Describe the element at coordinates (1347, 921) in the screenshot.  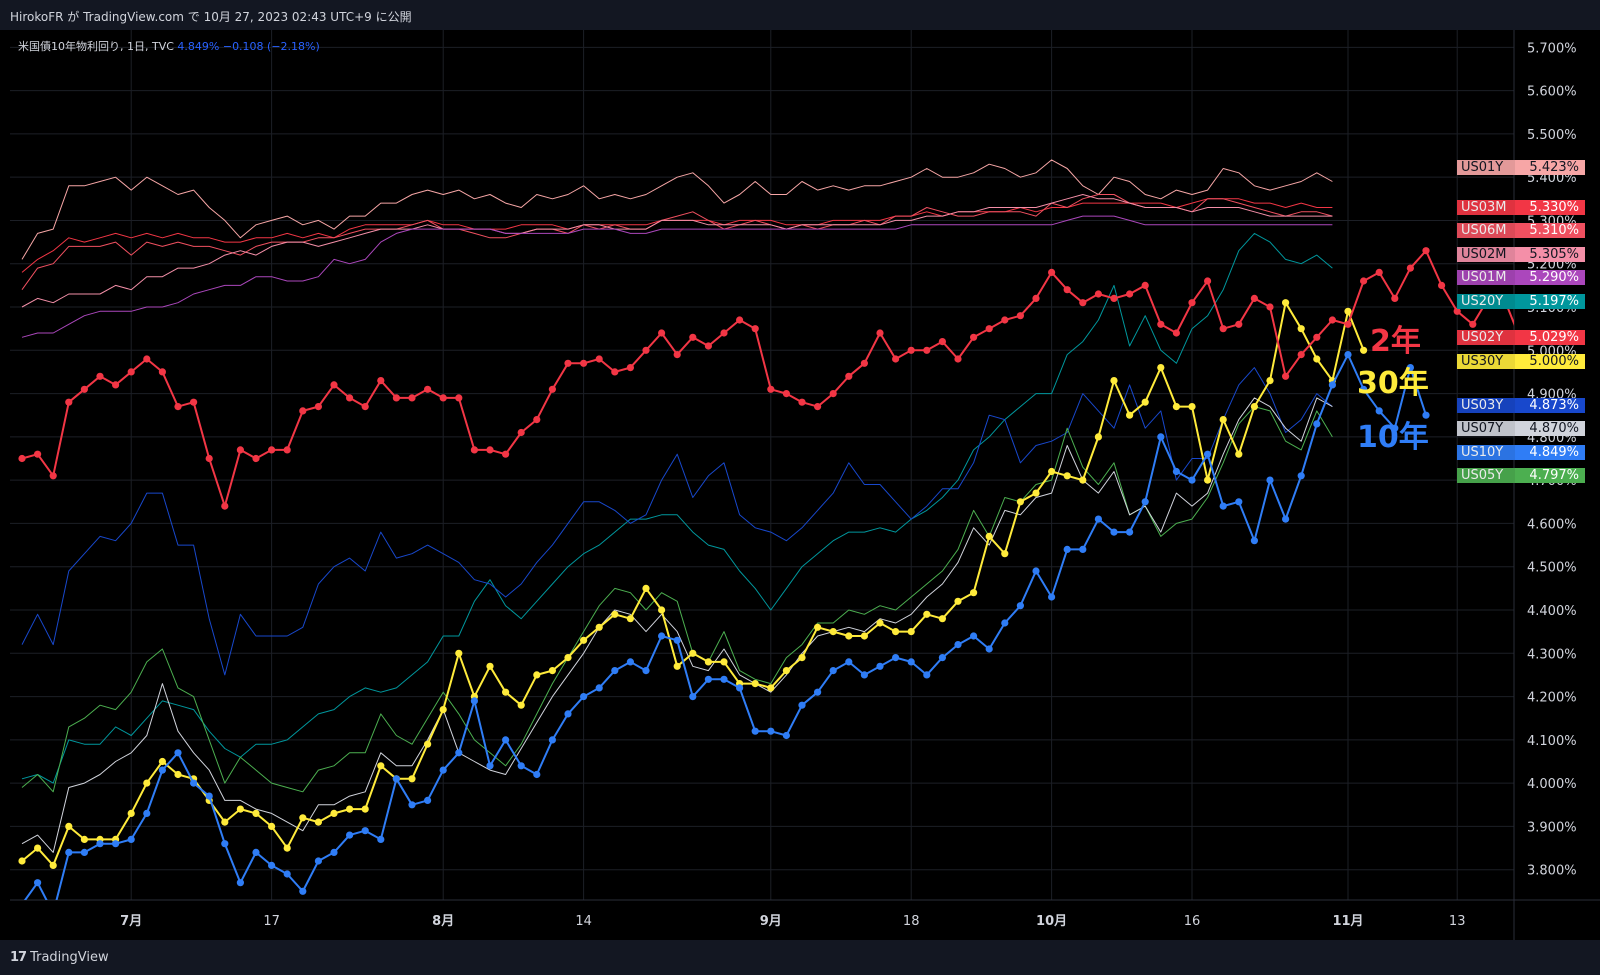
I see `x-tick-label: 11月` at that location.